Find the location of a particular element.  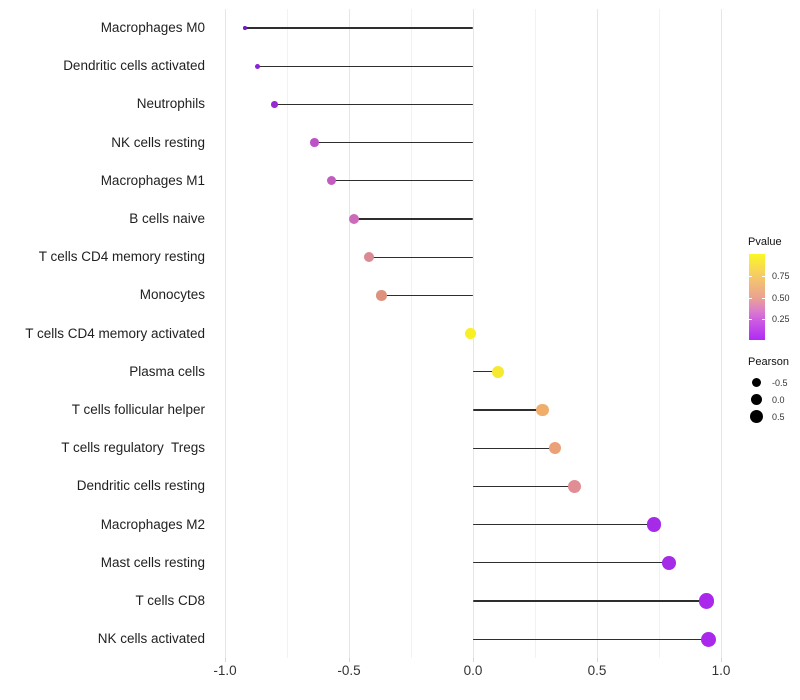

pearson-legend-row: 0.0 is located at coordinates (768, 399).